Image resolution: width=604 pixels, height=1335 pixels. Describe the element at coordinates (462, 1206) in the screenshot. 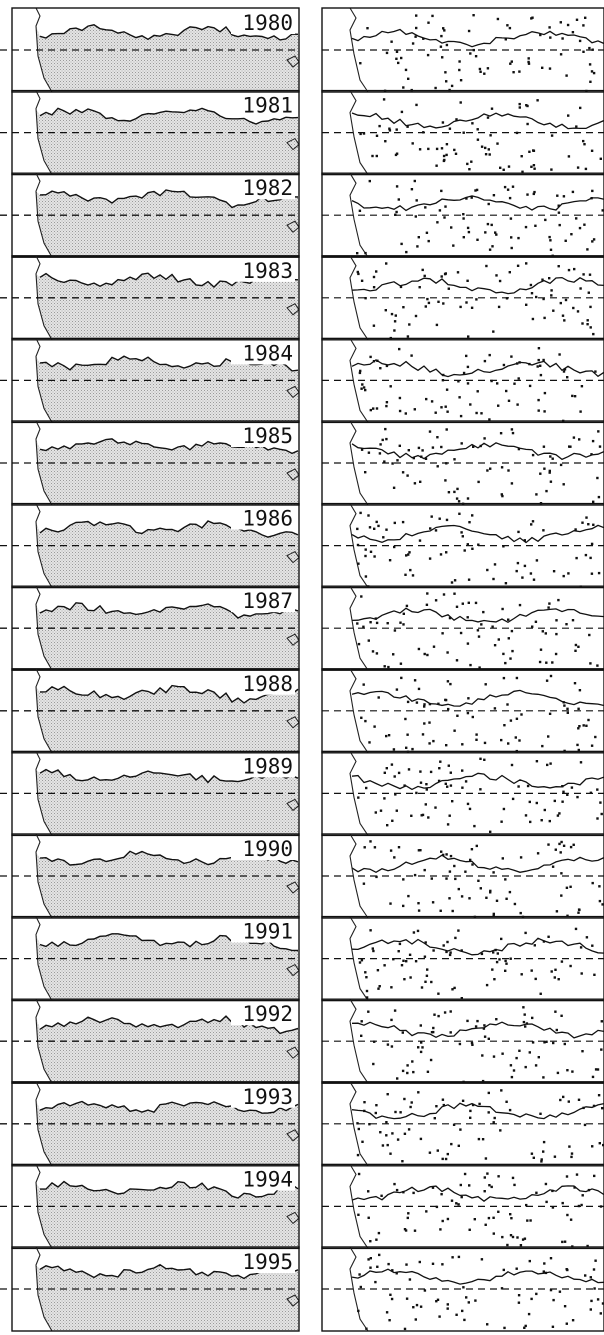

I see `panel-frame` at that location.